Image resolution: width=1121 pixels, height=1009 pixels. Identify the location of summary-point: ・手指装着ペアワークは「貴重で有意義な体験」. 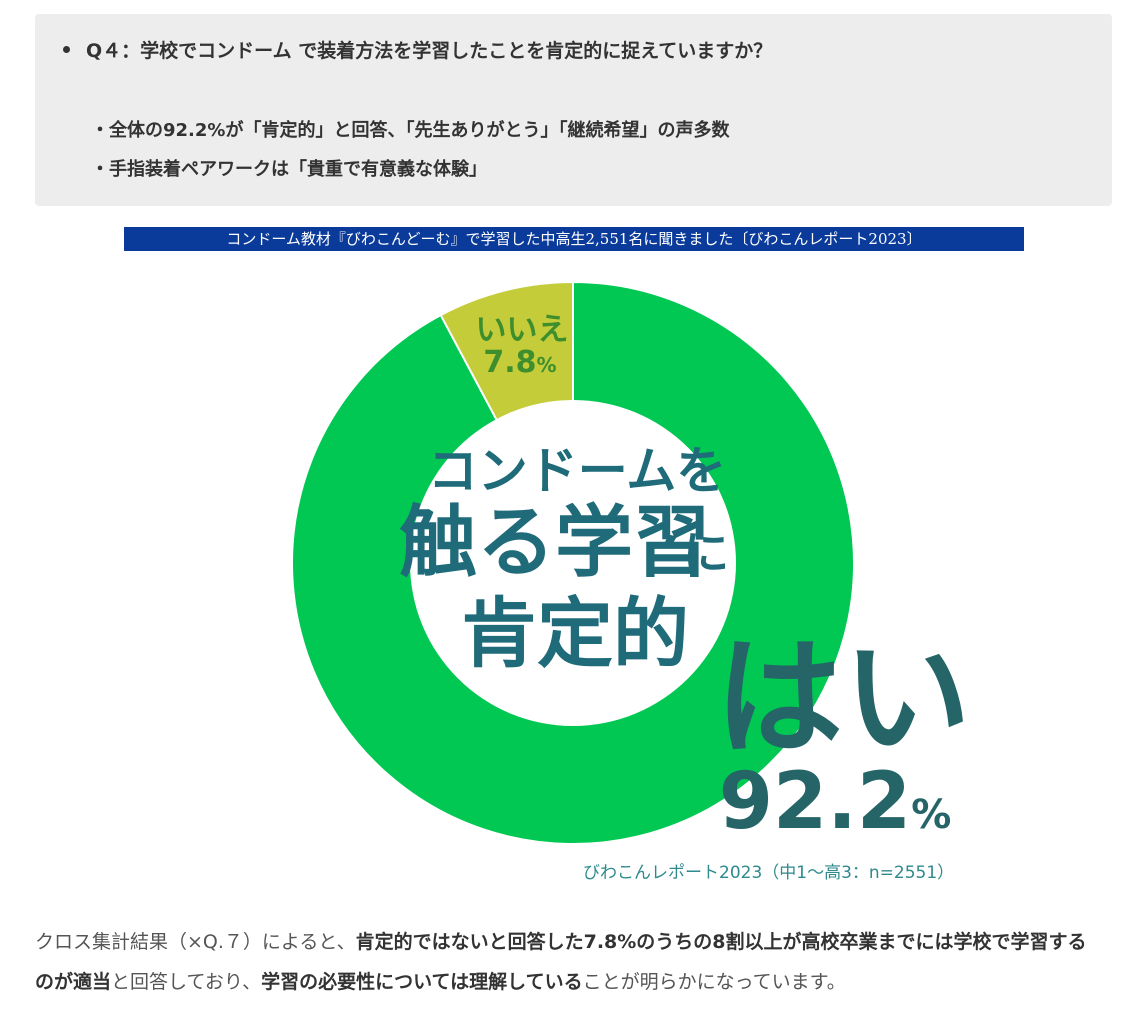
(289, 169).